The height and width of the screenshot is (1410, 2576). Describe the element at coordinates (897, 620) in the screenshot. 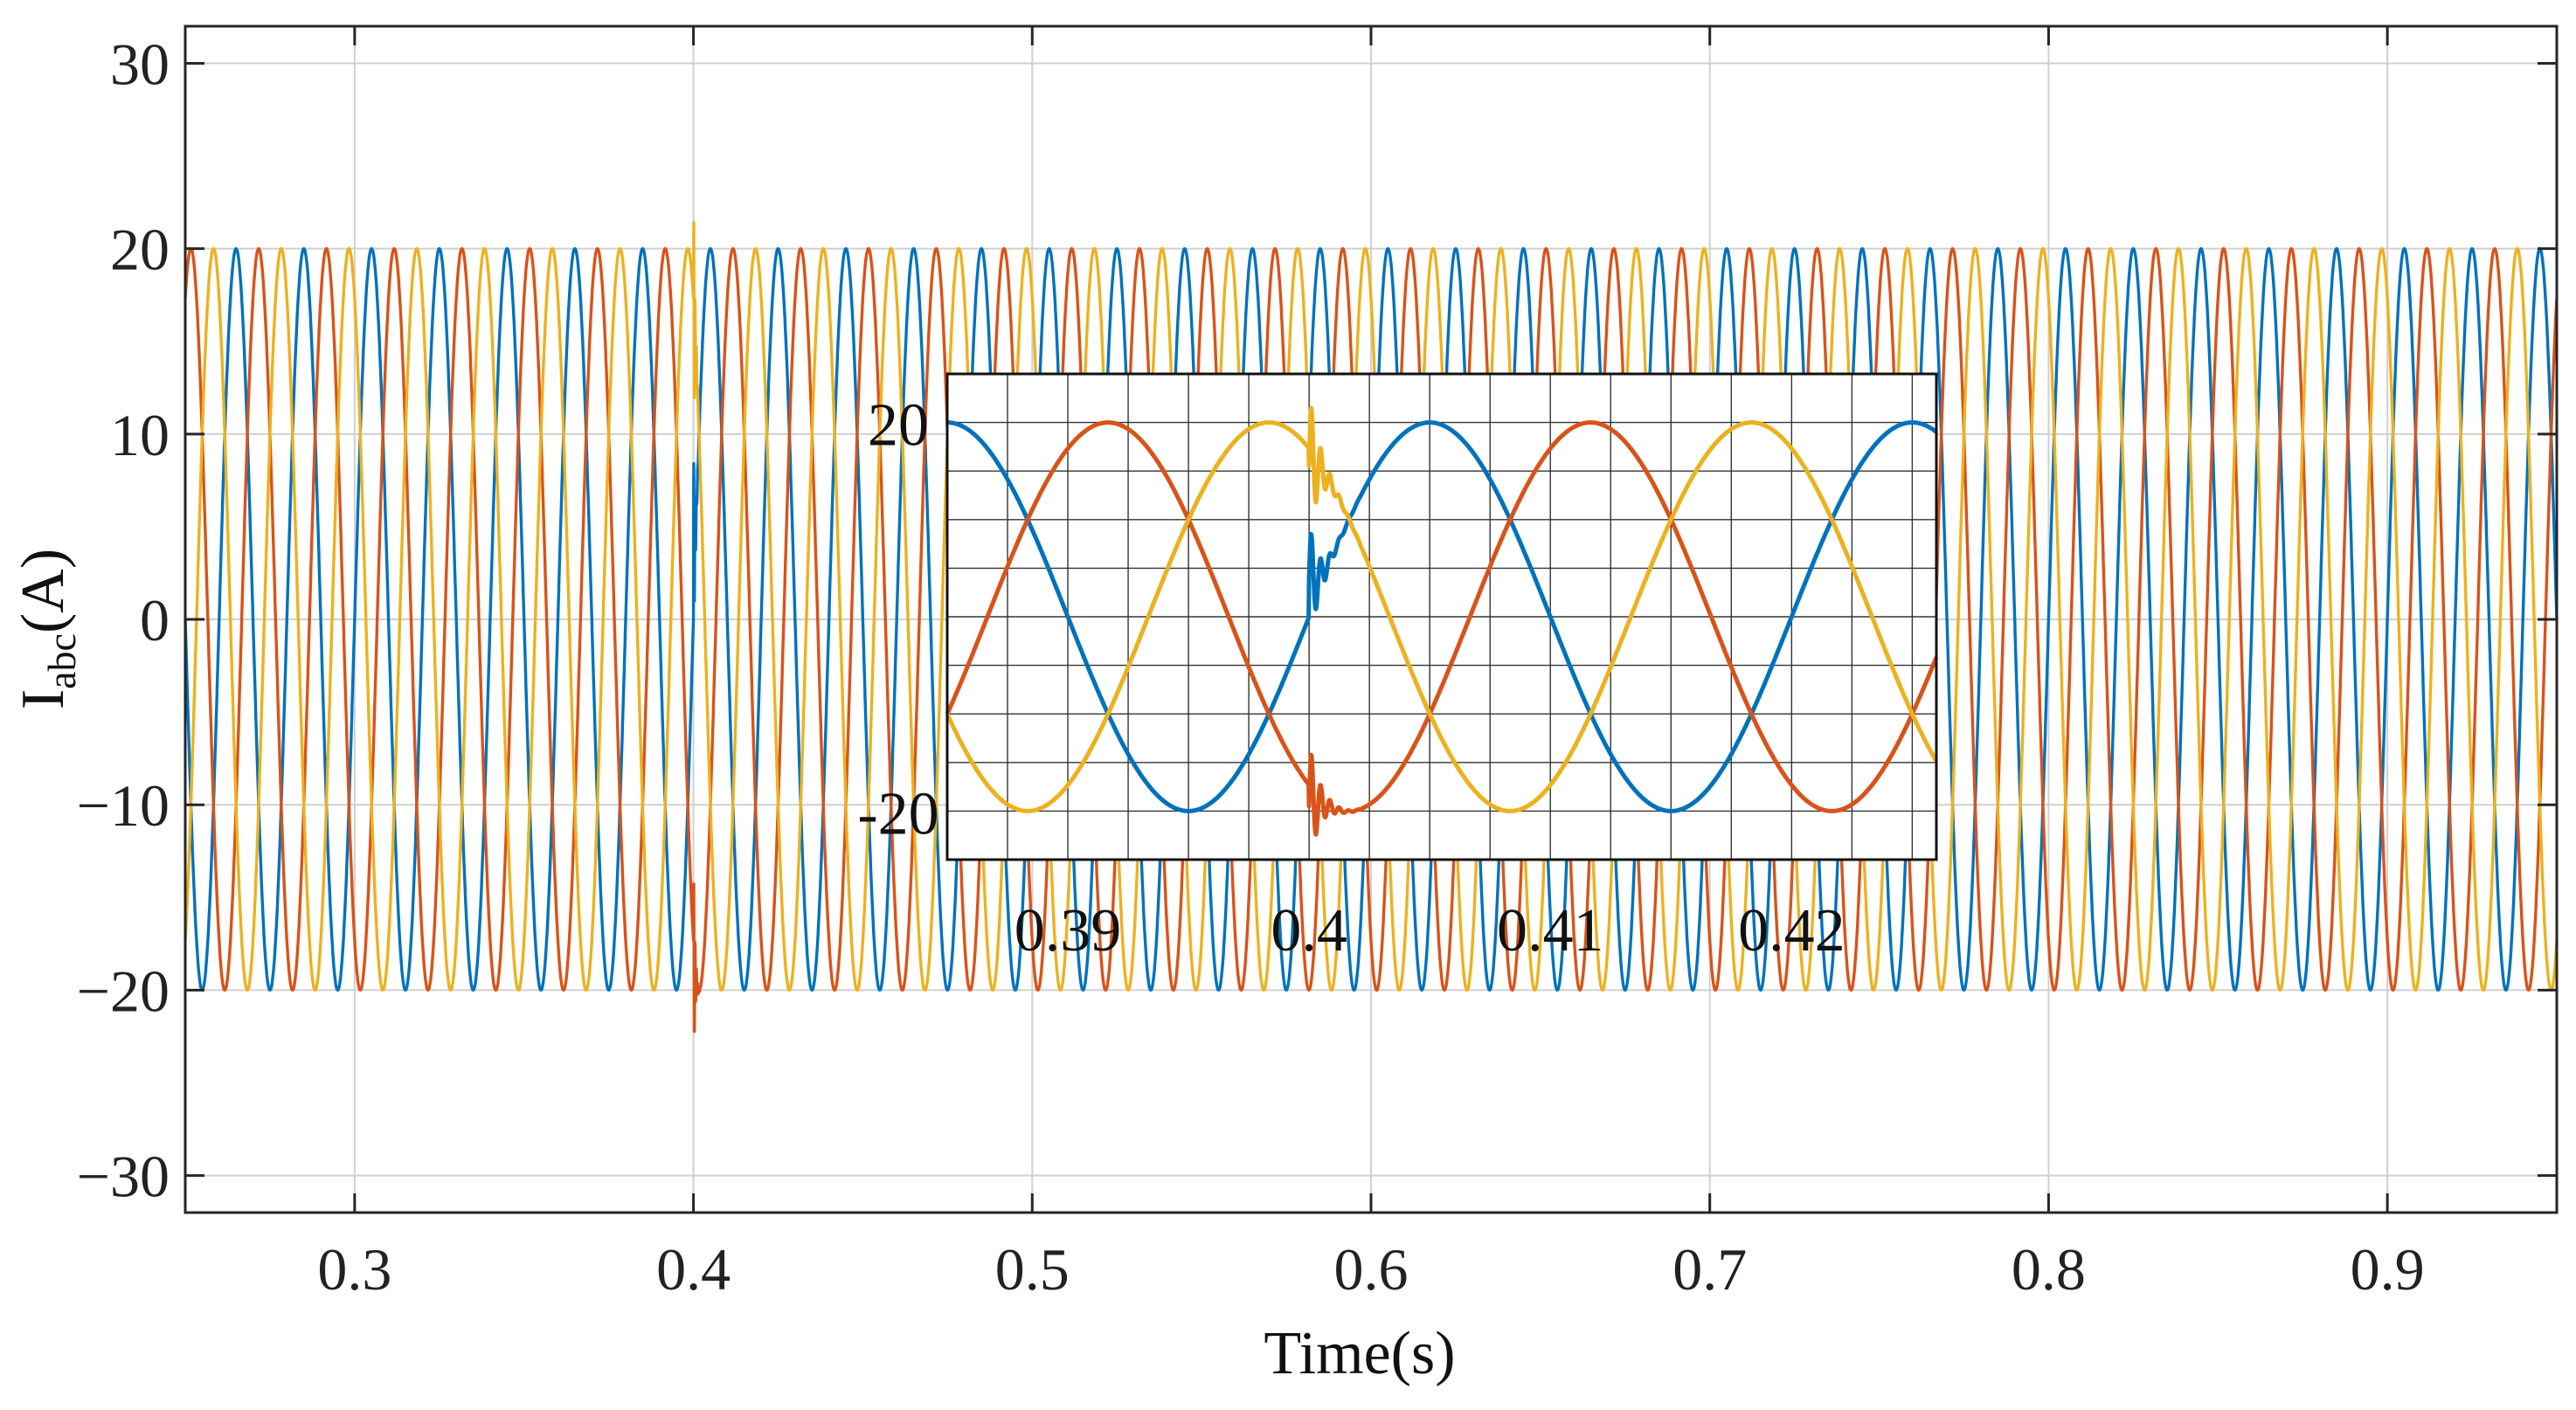

I see `inset-y-tick-labels: -20 20` at that location.